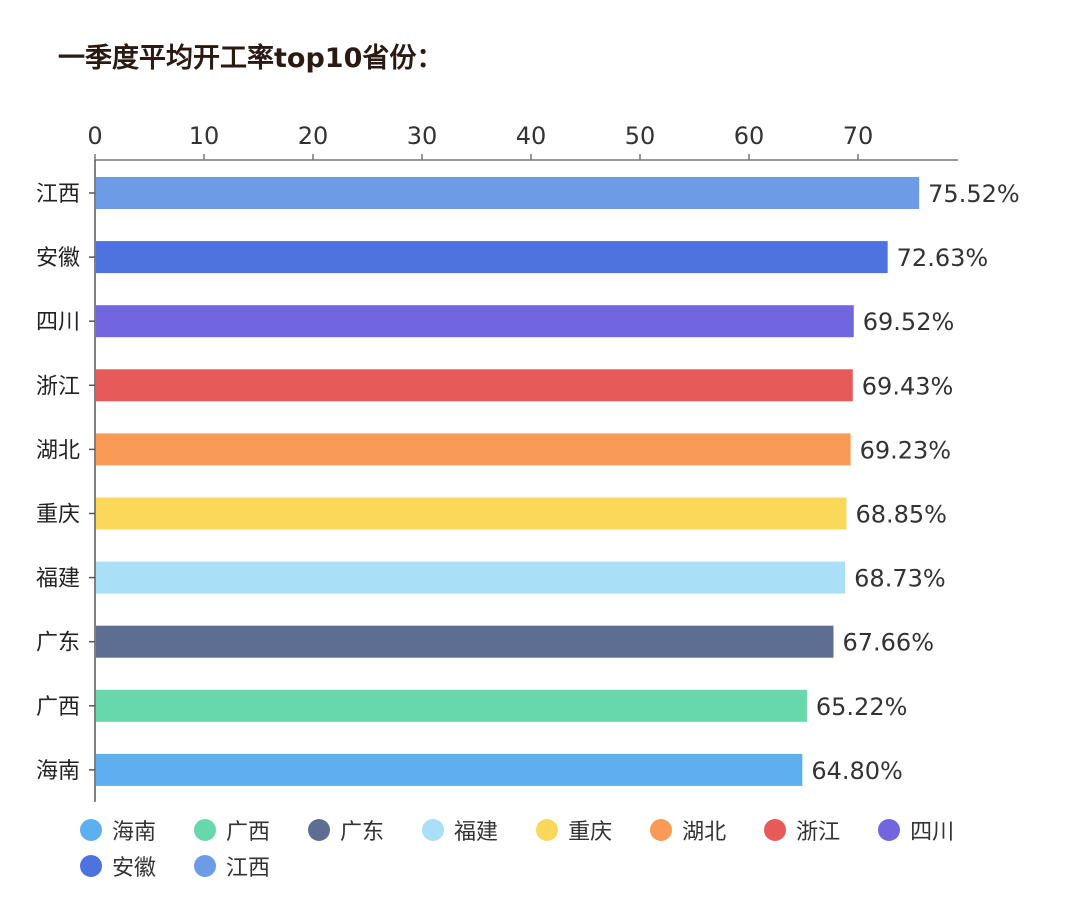 This screenshot has height=900, width=1080. Describe the element at coordinates (908, 386) in the screenshot. I see `data-label: 69.43%` at that location.